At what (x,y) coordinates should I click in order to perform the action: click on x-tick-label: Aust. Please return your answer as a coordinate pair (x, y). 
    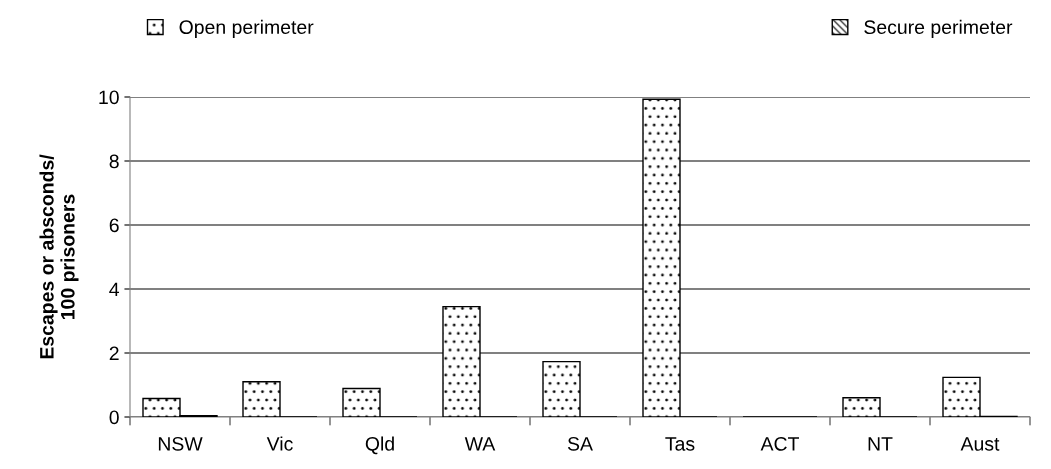
    Looking at the image, I should click on (980, 444).